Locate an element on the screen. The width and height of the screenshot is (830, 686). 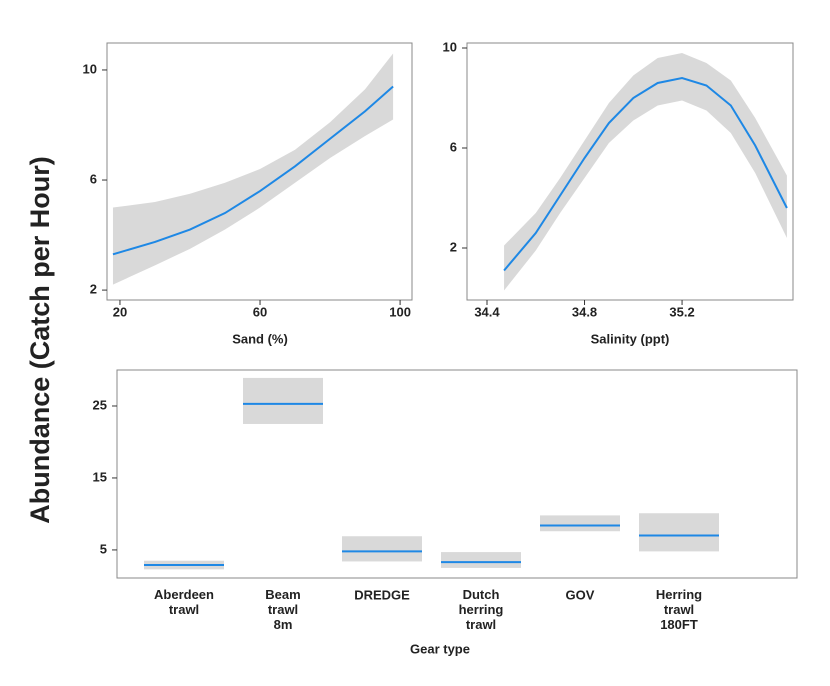
x-tick-label: 100 is located at coordinates (400, 311).